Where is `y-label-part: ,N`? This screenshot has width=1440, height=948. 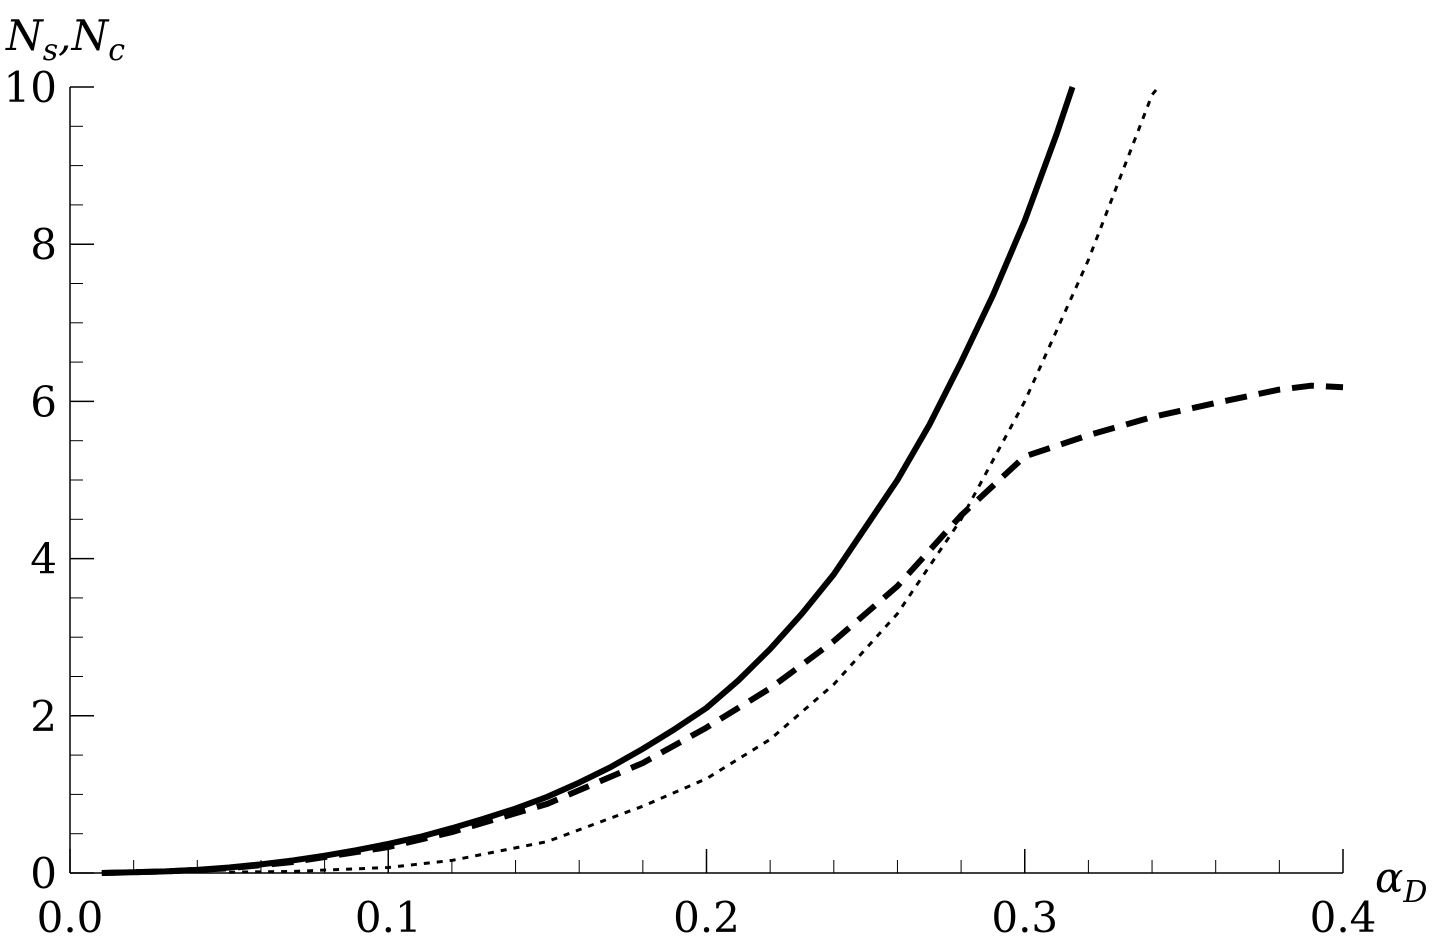
y-label-part: ,N is located at coordinates (83, 35).